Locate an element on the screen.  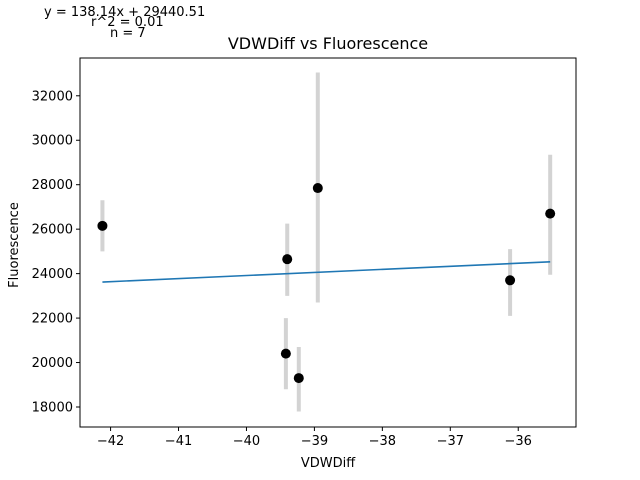
x-axis-ticks: −42 −41 −40 −39 −38 −37 −36 is located at coordinates (314, 438).